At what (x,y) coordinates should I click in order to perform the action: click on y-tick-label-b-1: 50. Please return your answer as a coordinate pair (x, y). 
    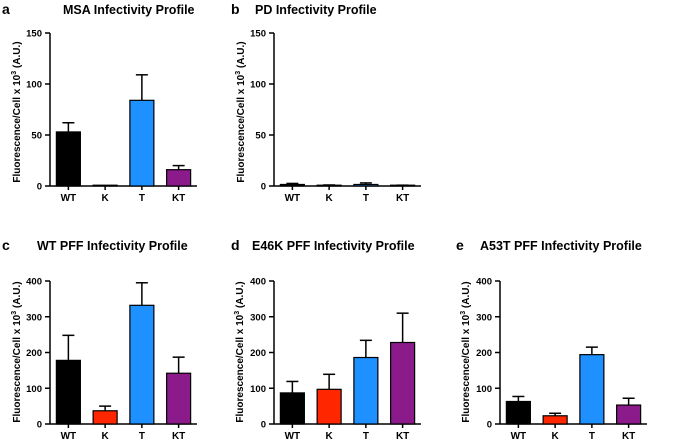
    Looking at the image, I should click on (260, 136).